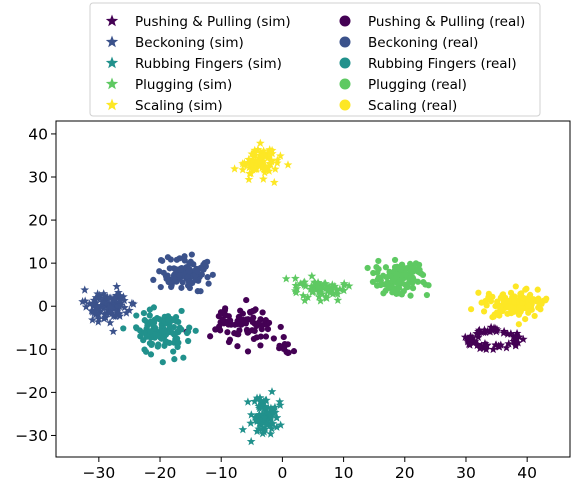 This screenshot has height=481, width=573. What do you see at coordinates (446, 22) in the screenshot?
I see `legend-label: Pushing & Pulling (real)` at bounding box center [446, 22].